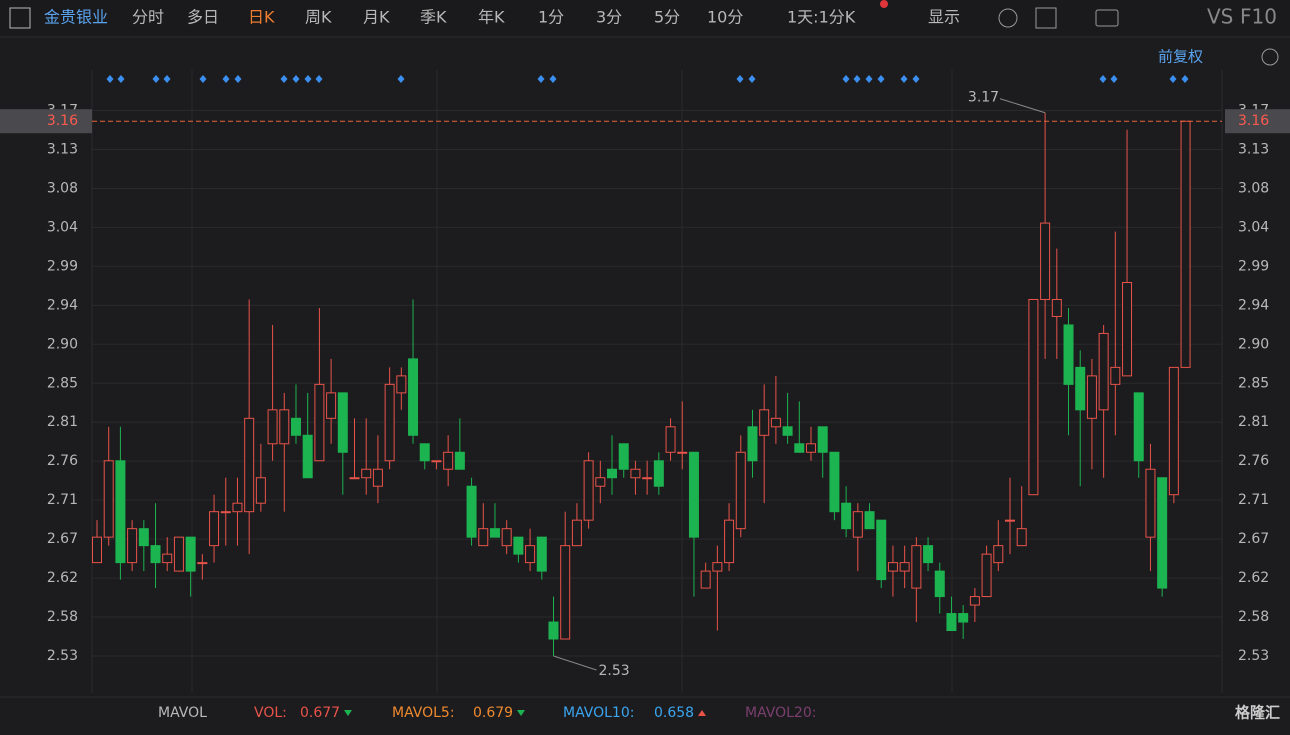  What do you see at coordinates (320, 713) in the screenshot?
I see `indicator-value: 0.677` at bounding box center [320, 713].